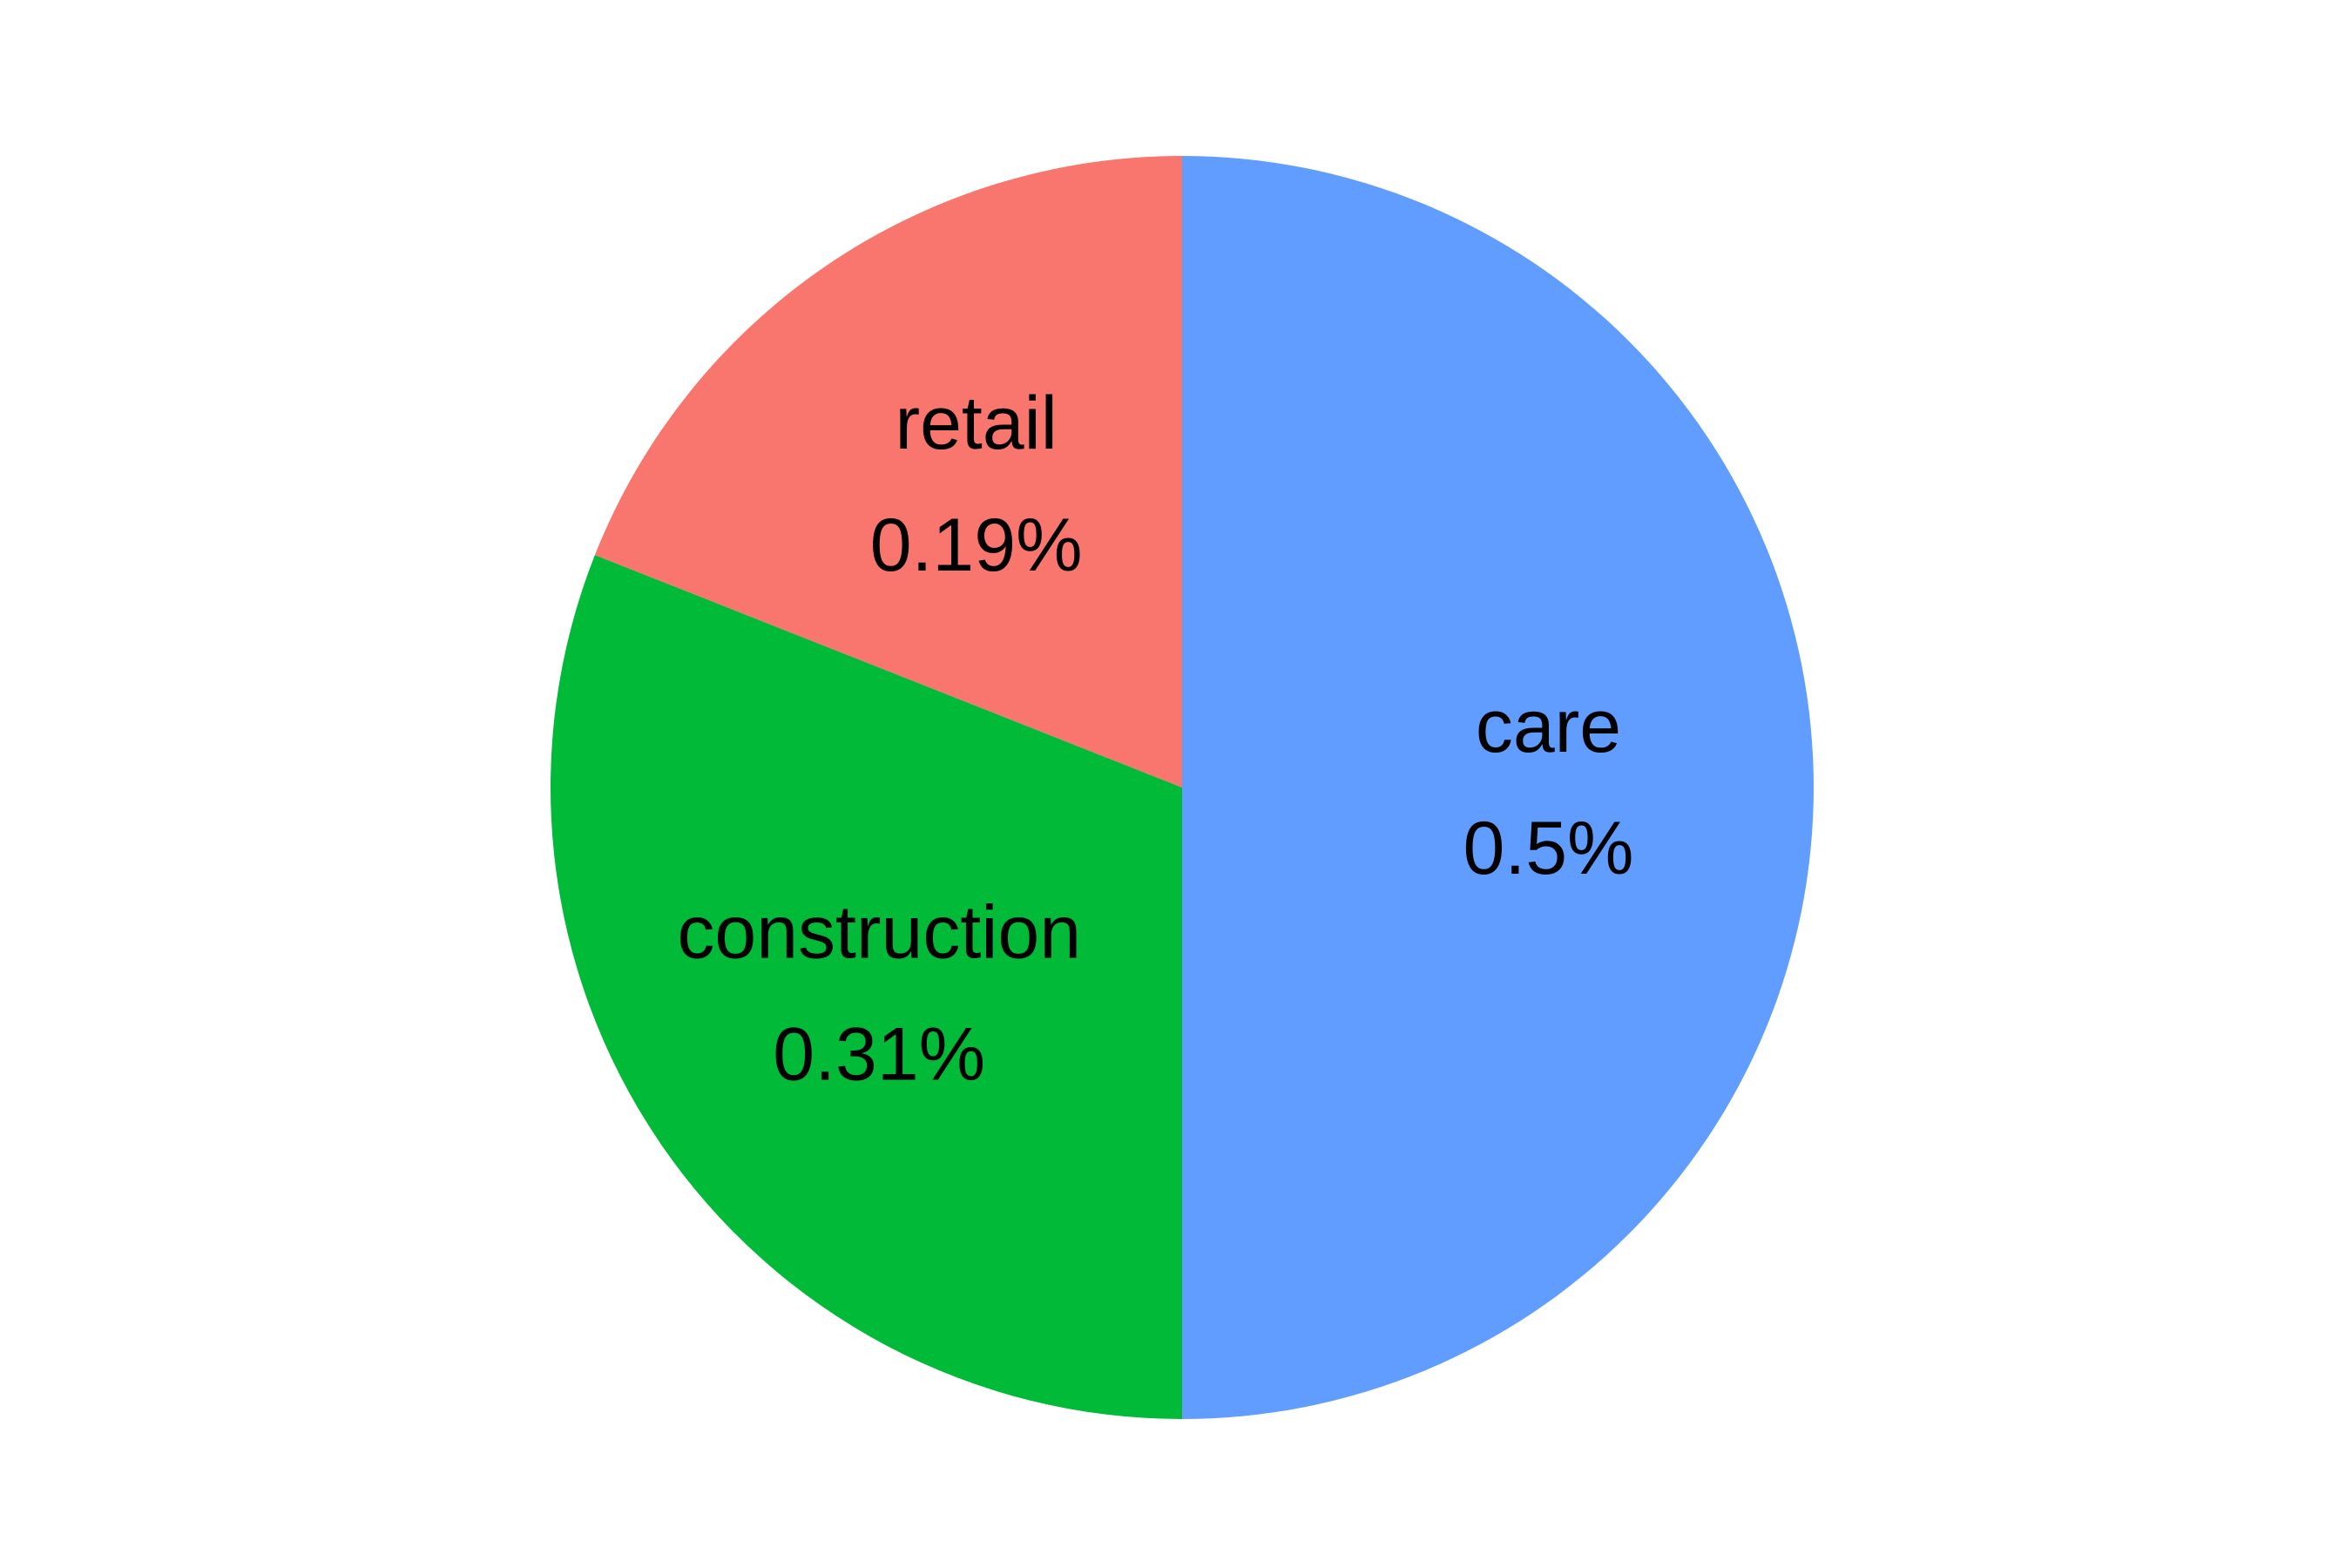 This screenshot has height=1568, width=2352. What do you see at coordinates (879, 932) in the screenshot?
I see `slice-category-label: construction` at bounding box center [879, 932].